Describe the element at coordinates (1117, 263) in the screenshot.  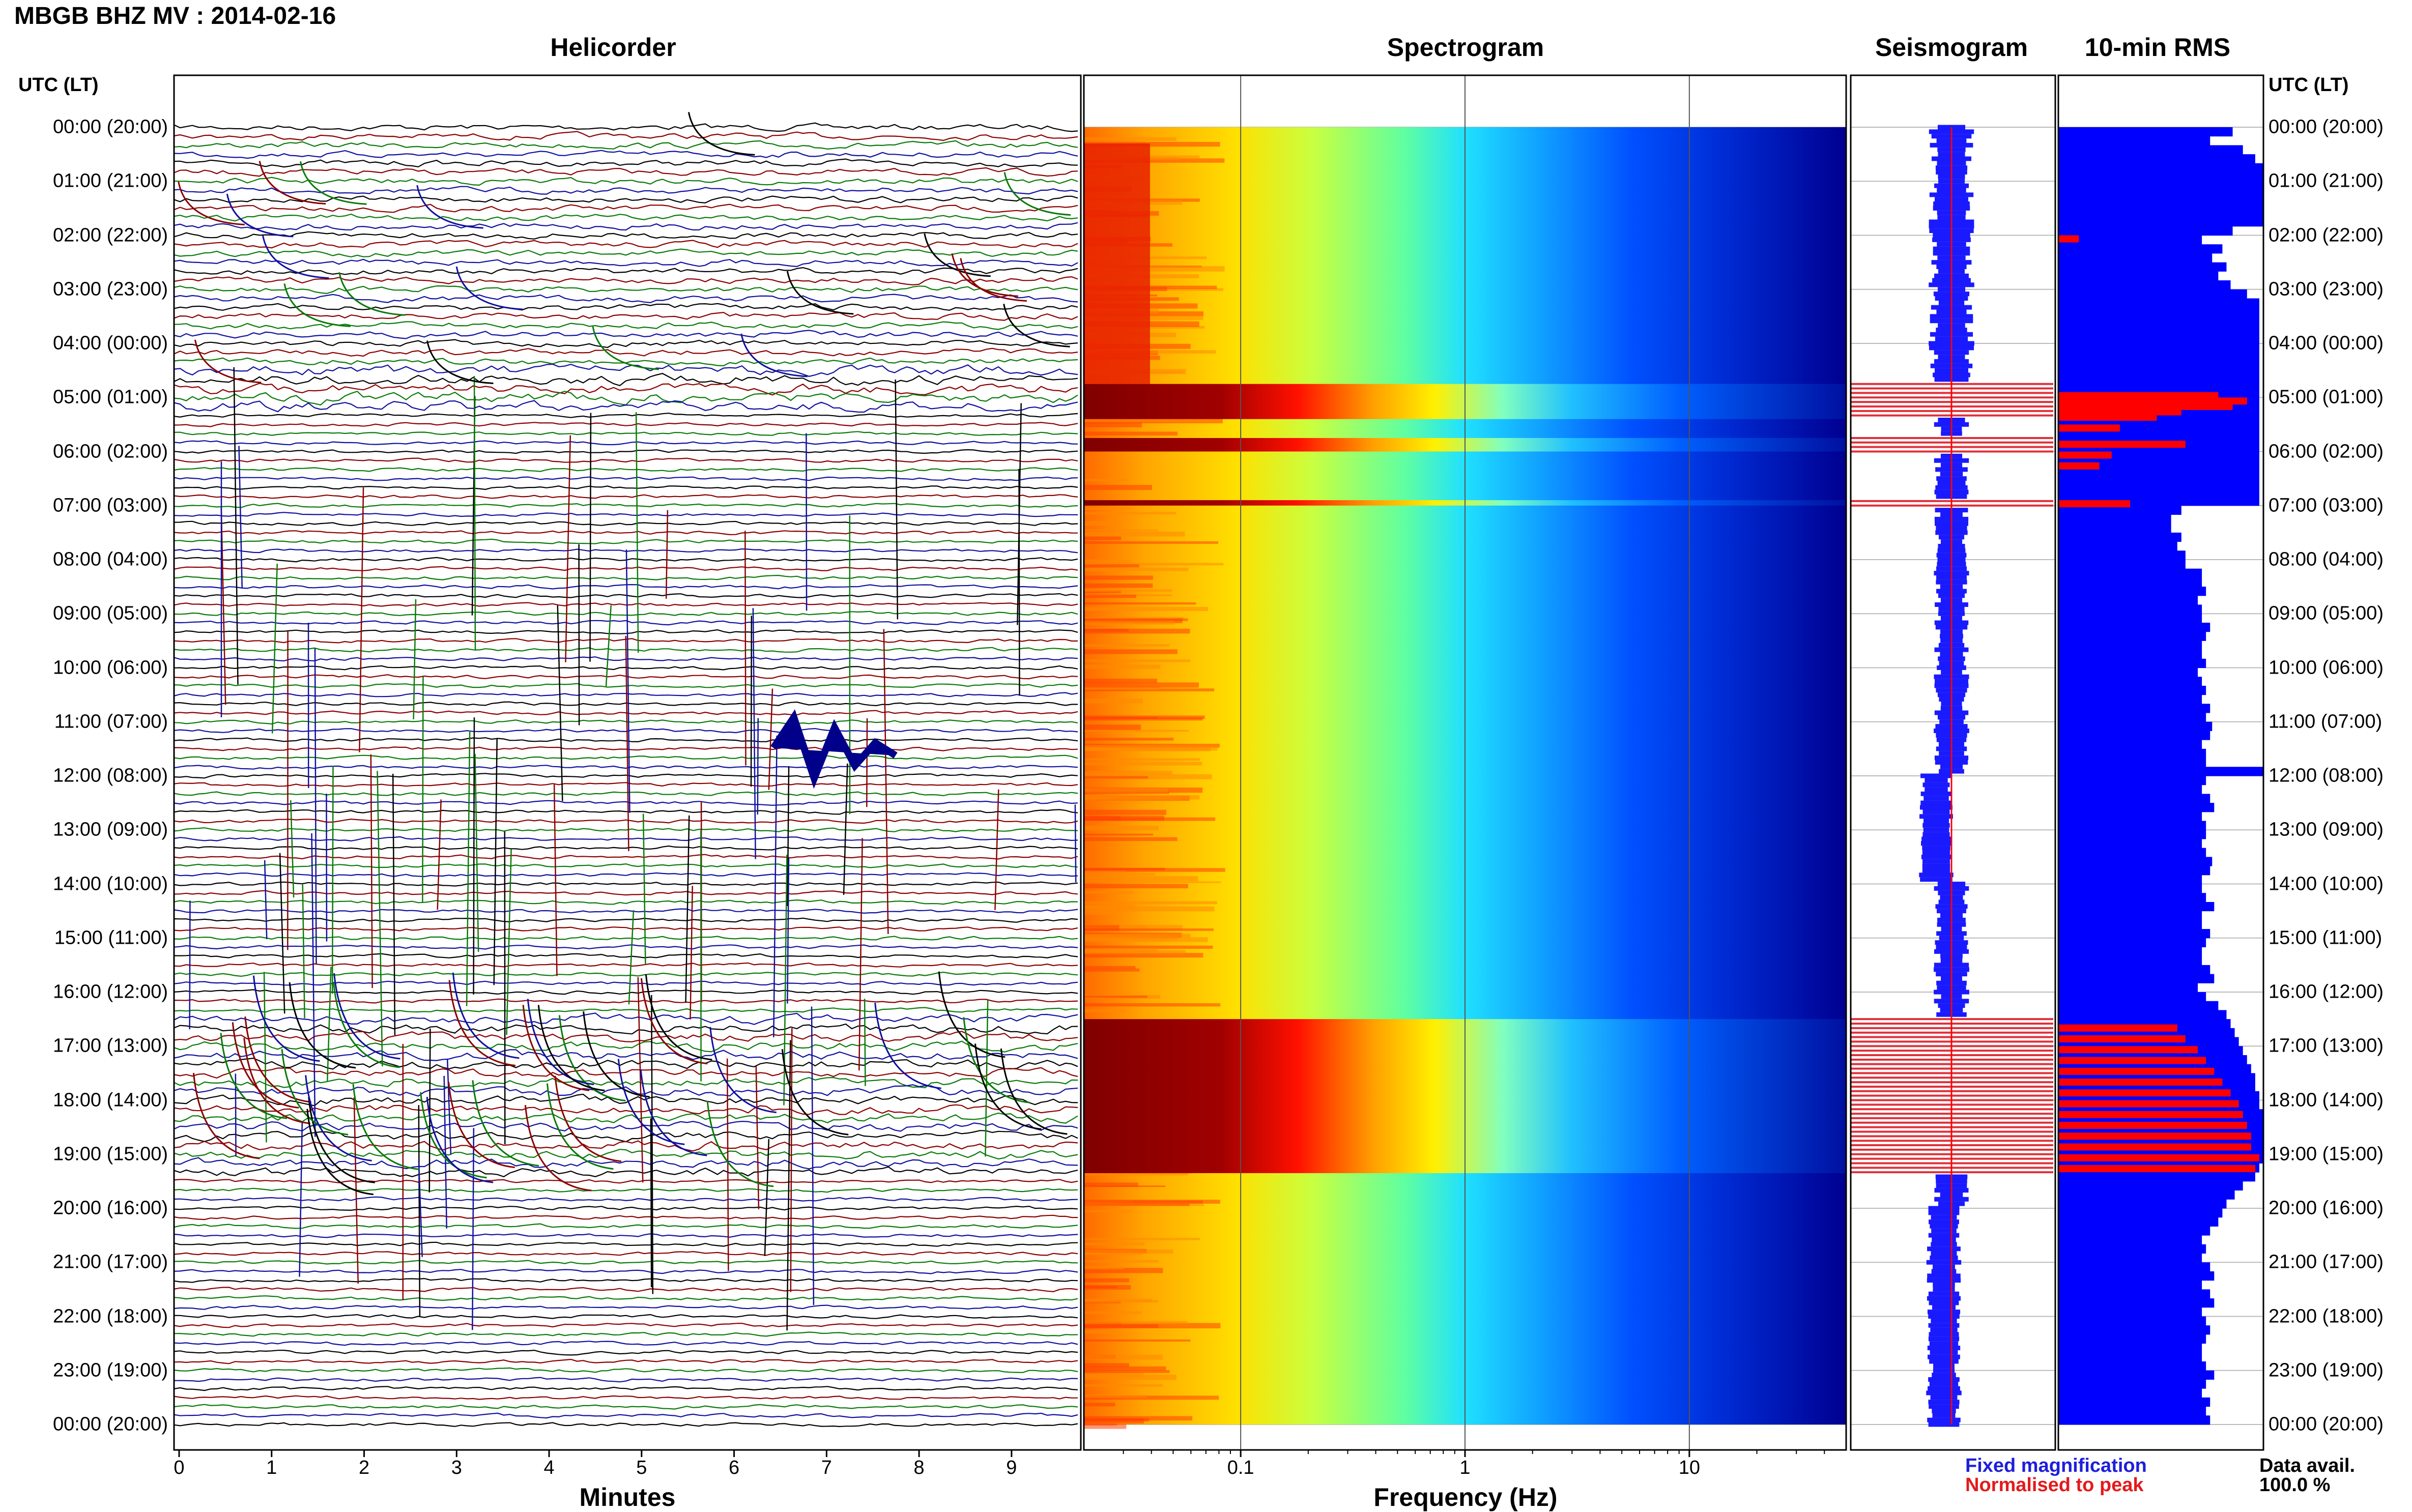
I see `spectrogram-low-freq-energy` at that location.